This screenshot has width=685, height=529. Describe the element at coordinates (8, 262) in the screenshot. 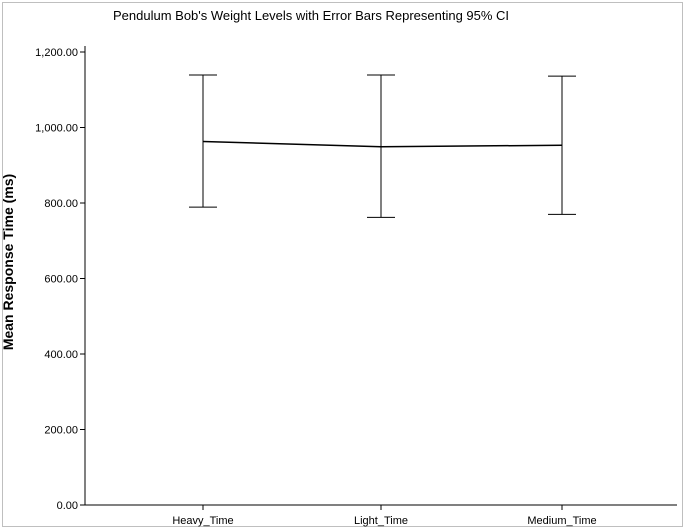

I see `y-axis-label: Mean Response Time (ms)` at that location.